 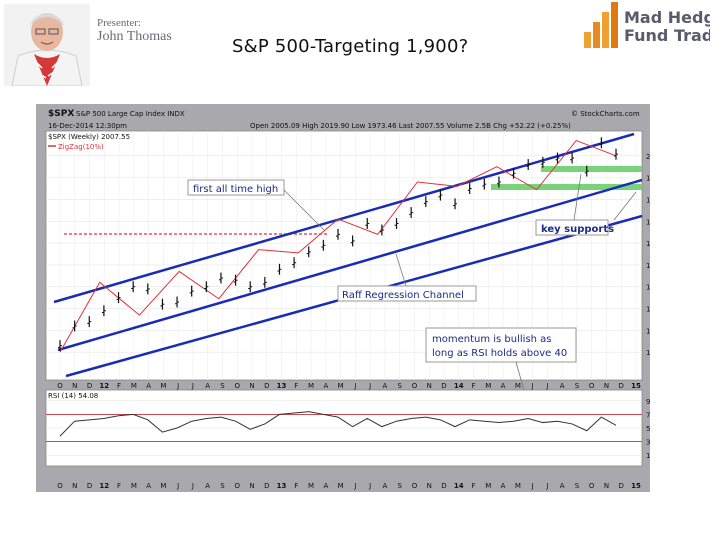 I want to click on chart-symbol: $SPX, so click(x=61, y=114).